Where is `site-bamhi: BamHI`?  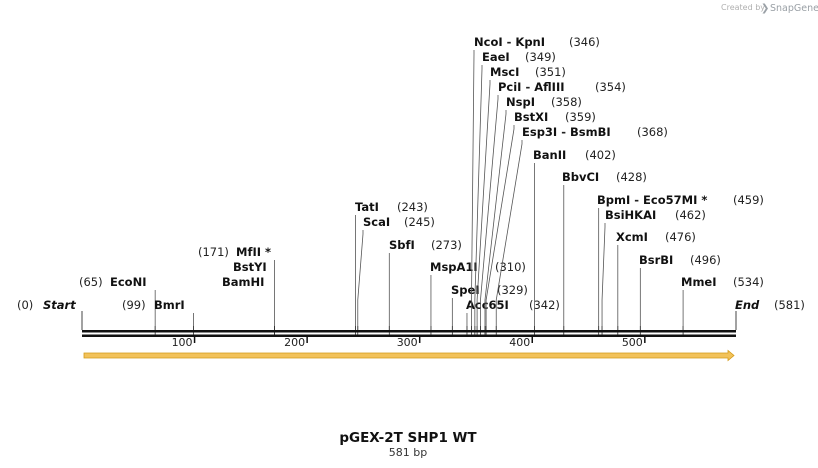
site-bamhi: BamHI is located at coordinates (248, 305).